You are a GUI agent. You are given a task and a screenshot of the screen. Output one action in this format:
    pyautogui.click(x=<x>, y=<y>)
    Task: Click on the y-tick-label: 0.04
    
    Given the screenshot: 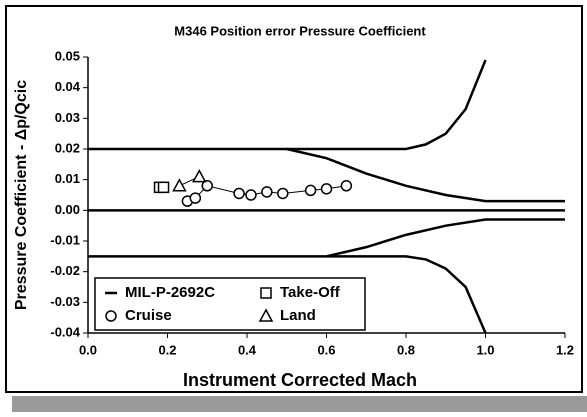 What is the action you would take?
    pyautogui.click(x=68, y=86)
    